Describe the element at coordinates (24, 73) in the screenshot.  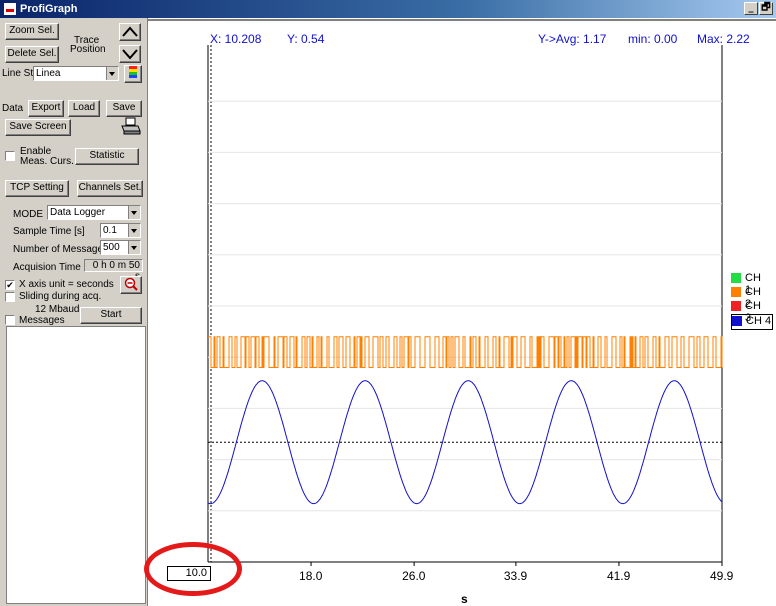
I see `line-style-label: Line Style` at that location.